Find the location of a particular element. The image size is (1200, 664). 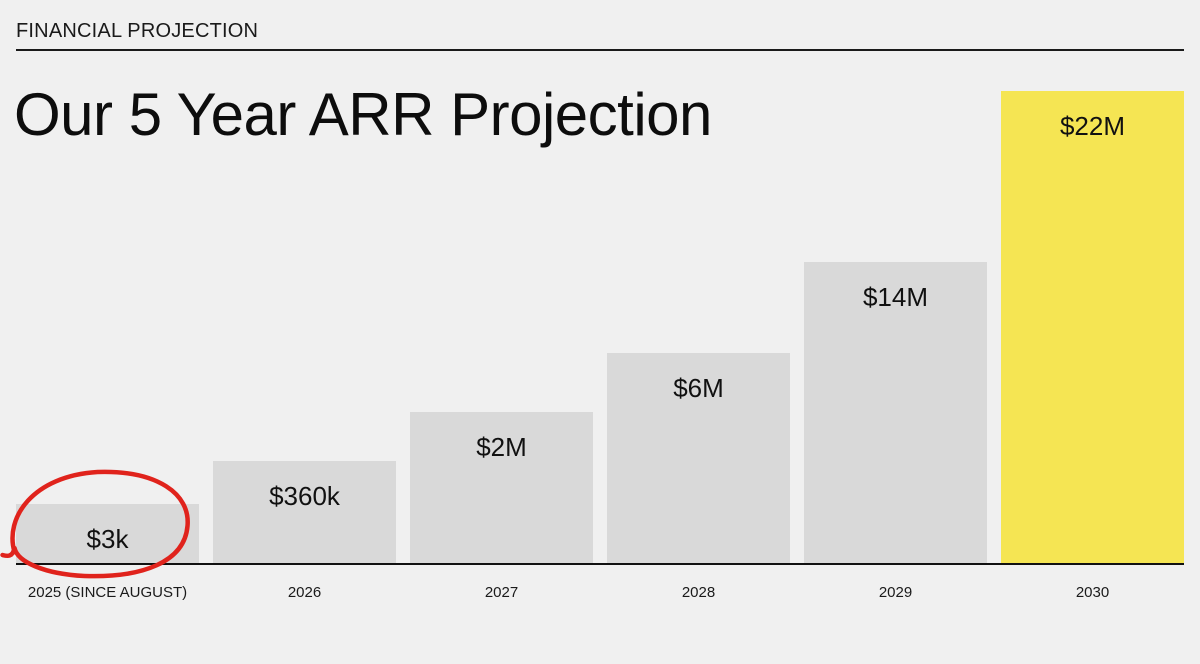

page-title: Our 5 Year ARR Projection is located at coordinates (363, 114).